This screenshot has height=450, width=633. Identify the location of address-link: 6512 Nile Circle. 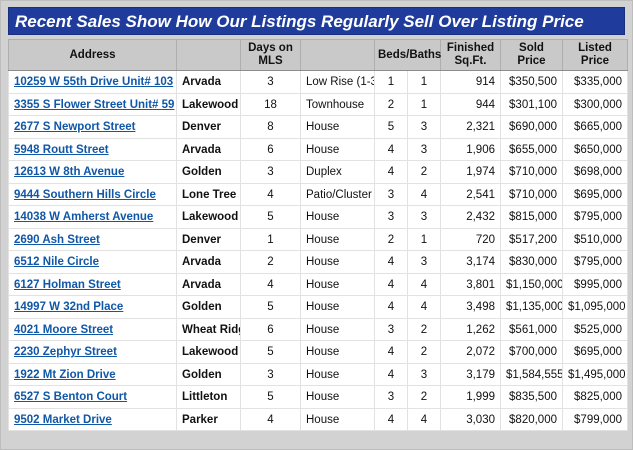
(57, 262).